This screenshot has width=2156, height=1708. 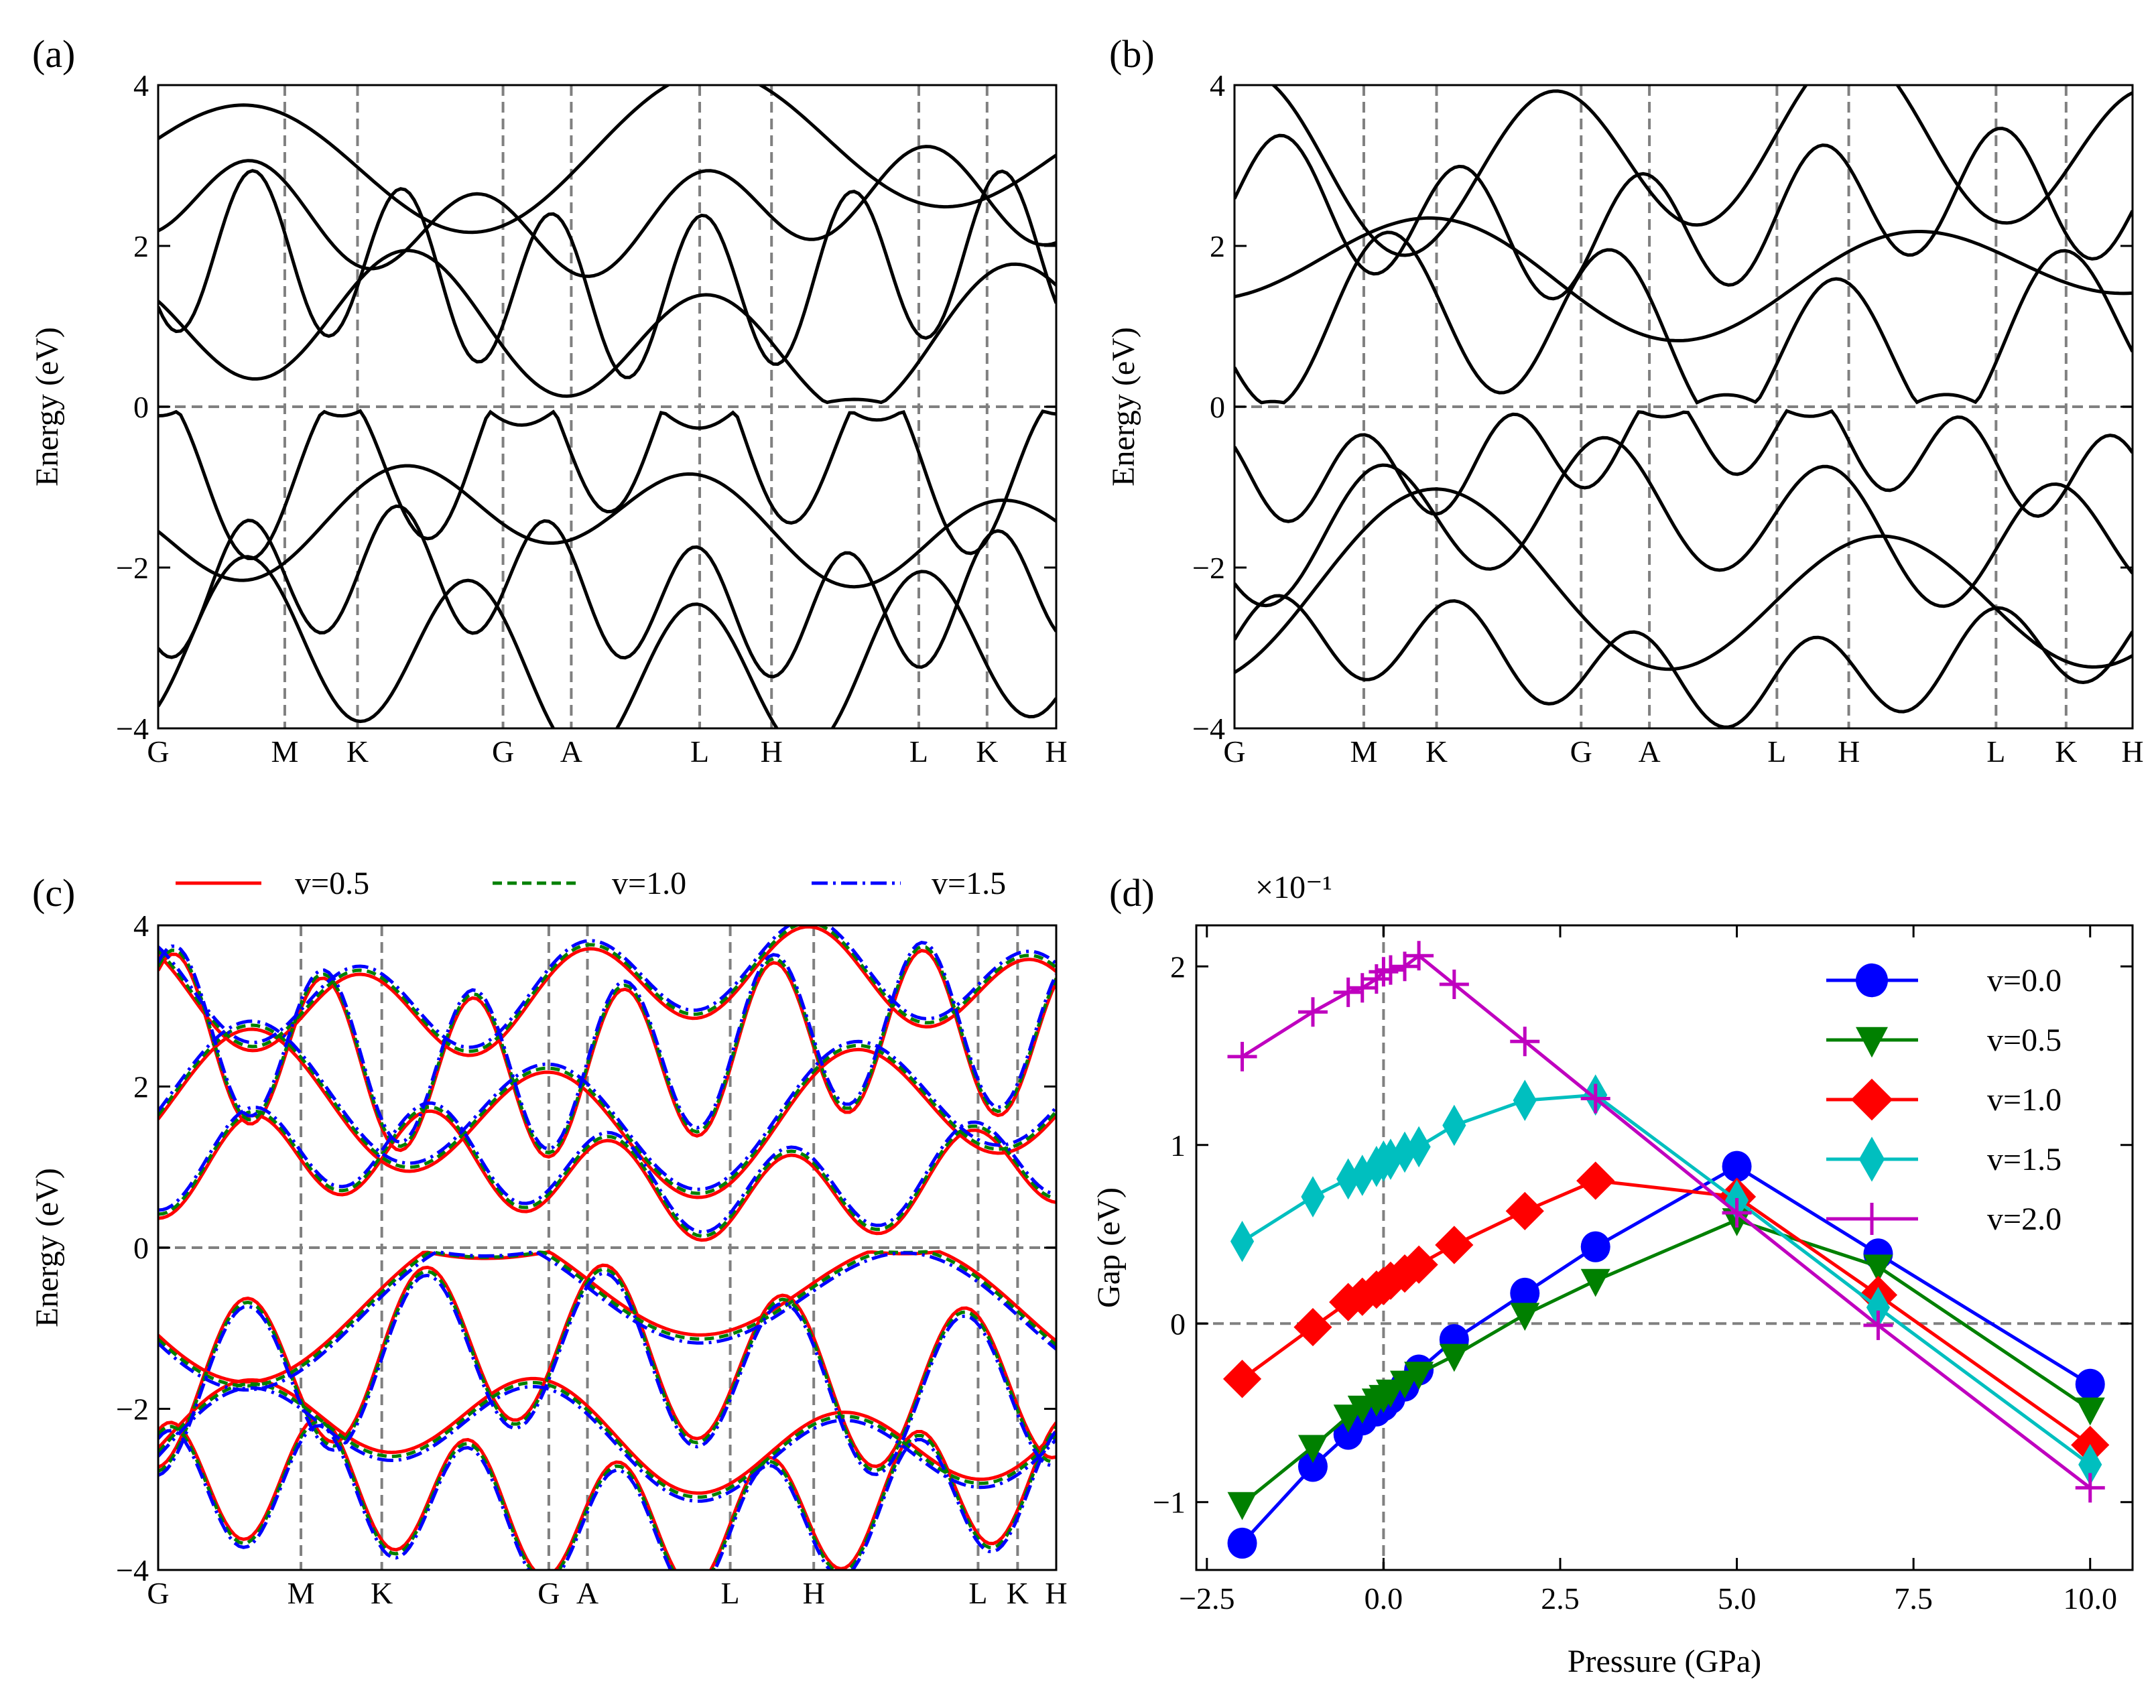 I want to click on panel-label-b: (b), so click(x=1132, y=54).